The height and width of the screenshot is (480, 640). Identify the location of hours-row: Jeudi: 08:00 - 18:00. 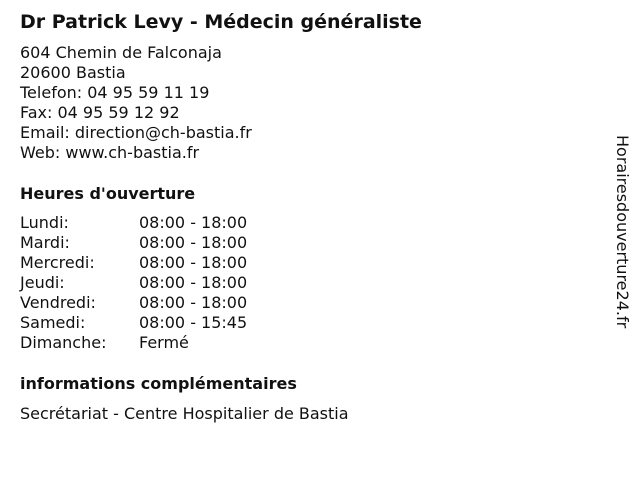
(133, 283).